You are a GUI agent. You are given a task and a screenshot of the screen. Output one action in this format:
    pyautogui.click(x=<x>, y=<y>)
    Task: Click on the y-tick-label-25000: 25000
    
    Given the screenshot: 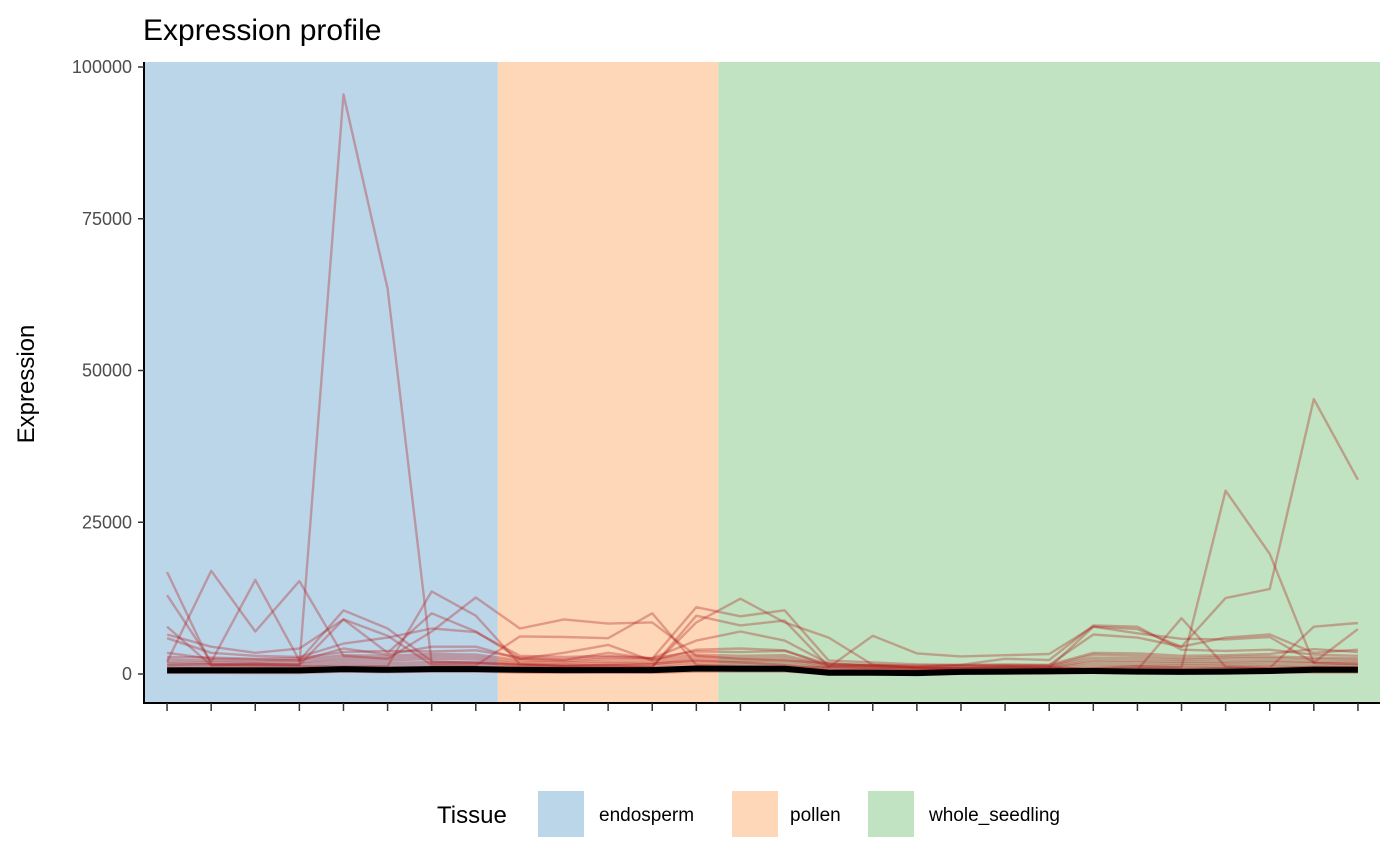 What is the action you would take?
    pyautogui.click(x=107, y=522)
    